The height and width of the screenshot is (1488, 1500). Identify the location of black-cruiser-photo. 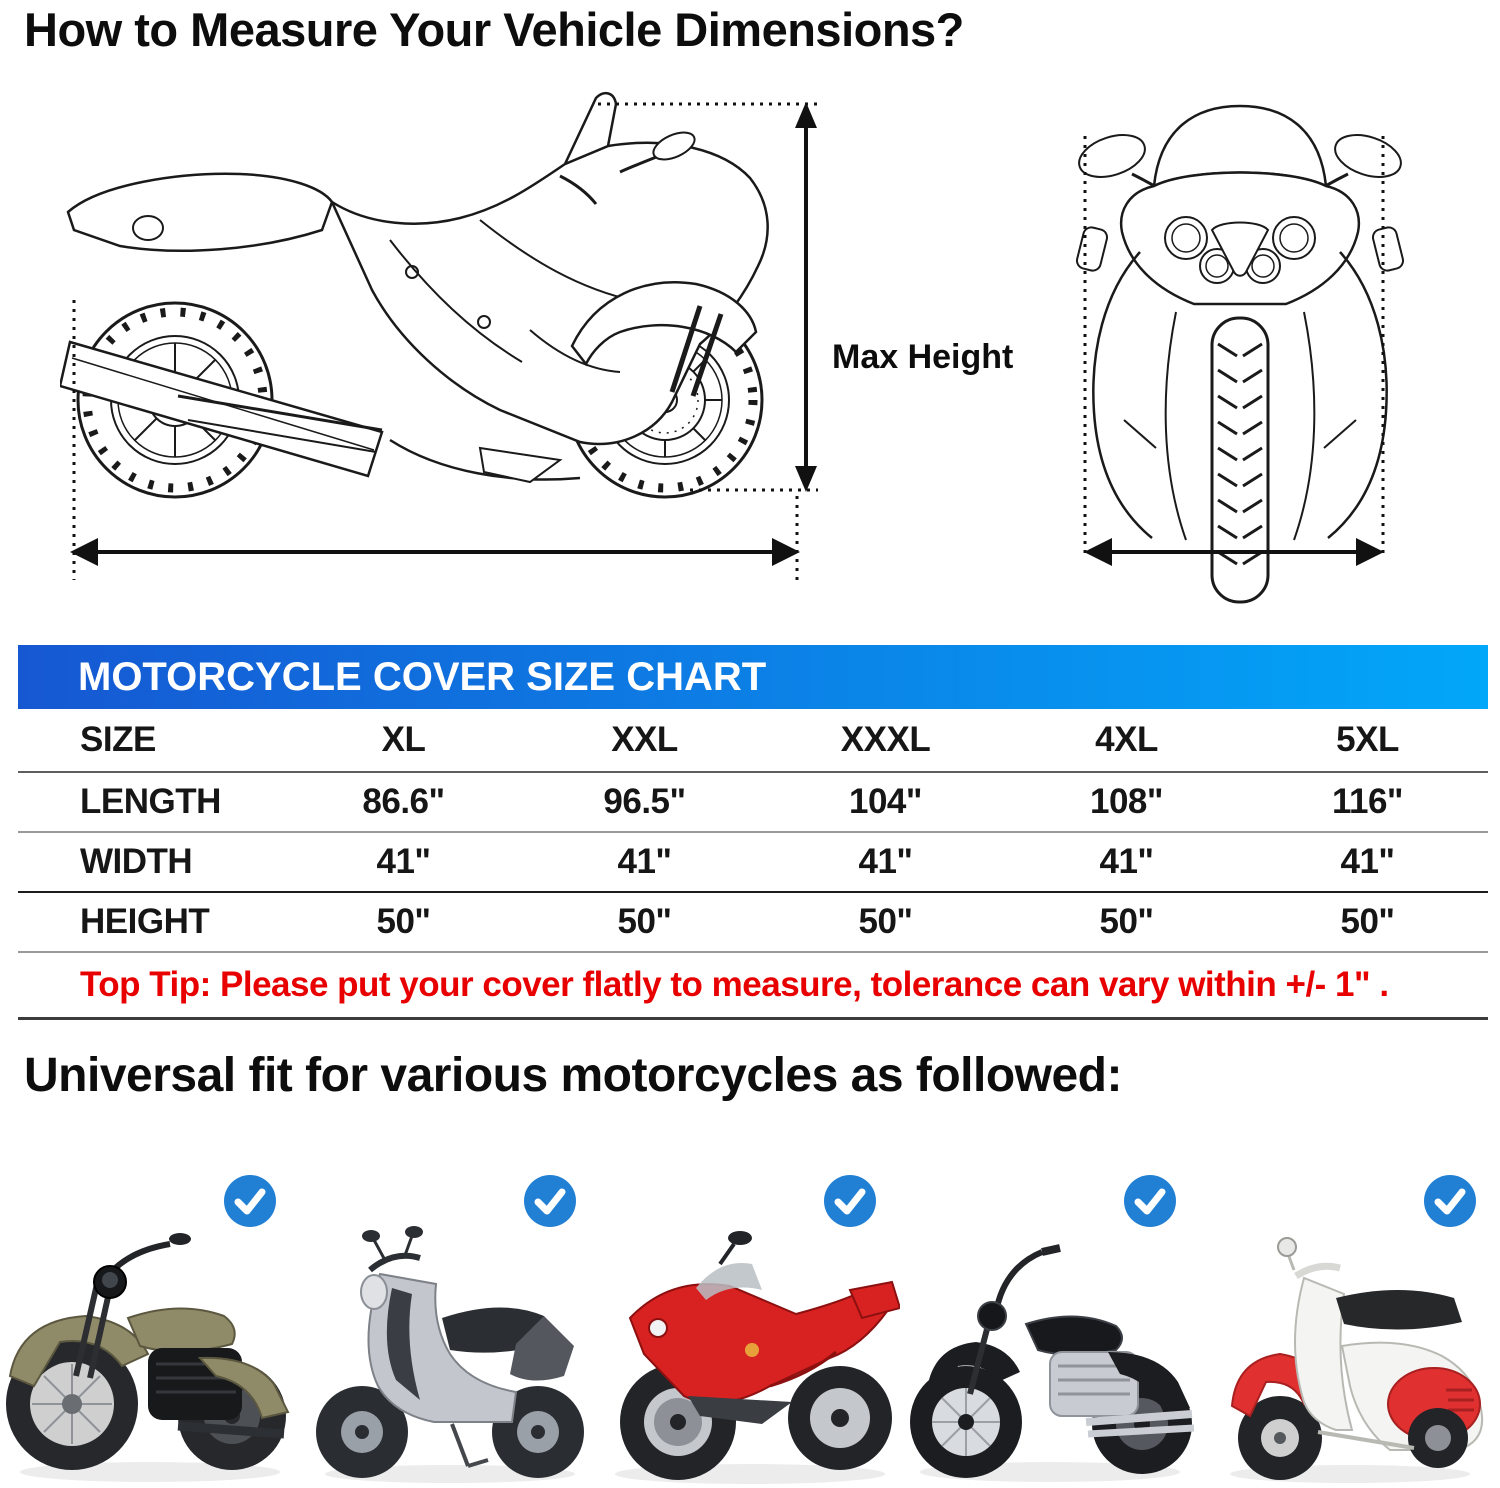
(1052, 1363).